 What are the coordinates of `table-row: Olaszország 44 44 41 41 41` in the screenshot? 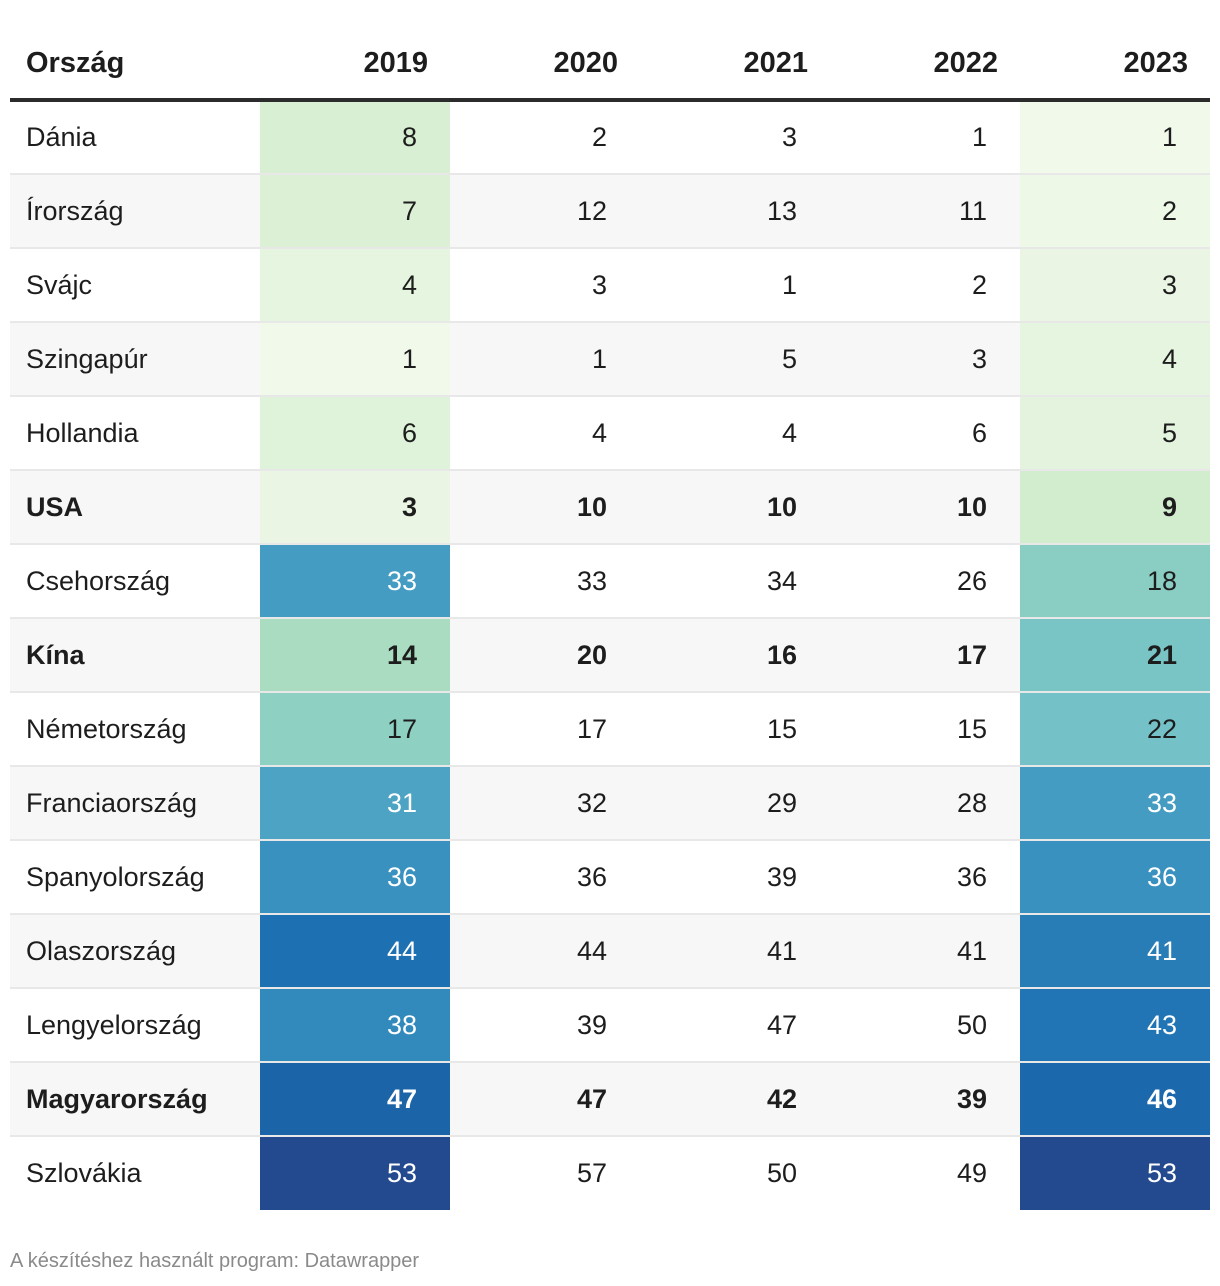 It's located at (610, 951).